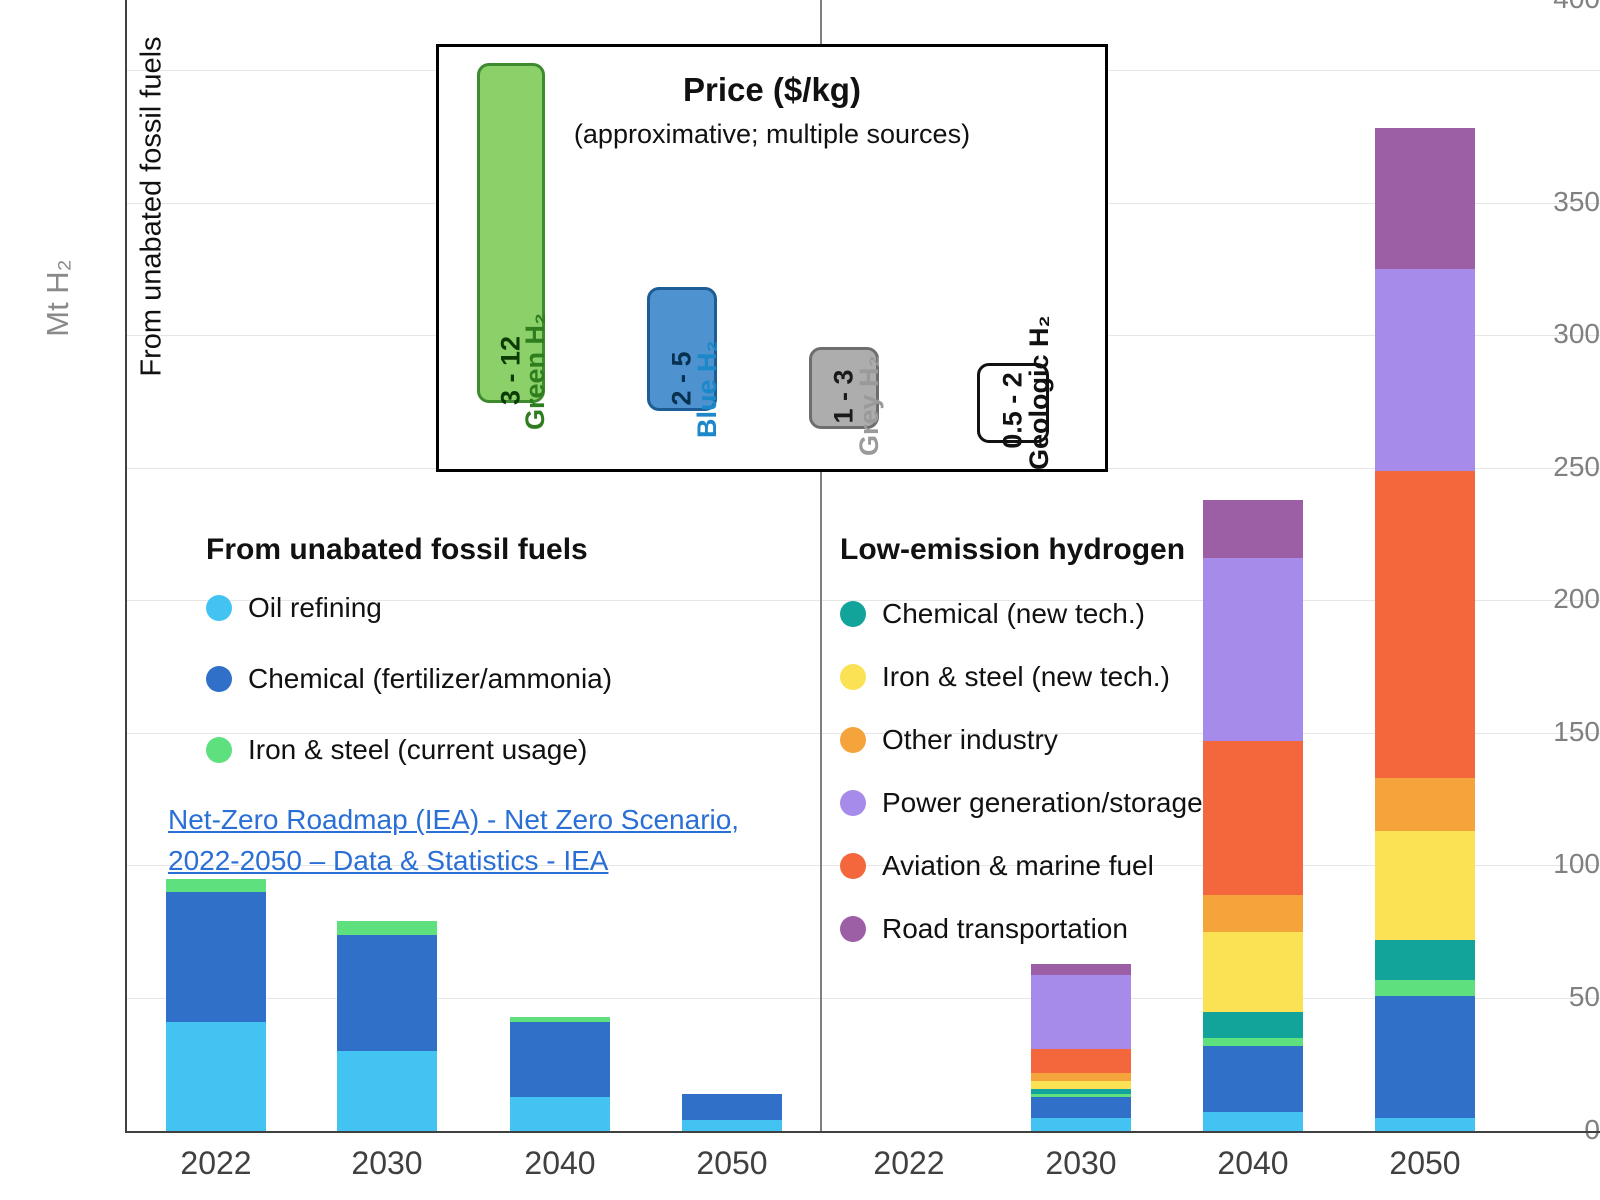 The width and height of the screenshot is (1600, 1200). I want to click on legend-item-label: Chemical (new tech.), so click(1013, 613).